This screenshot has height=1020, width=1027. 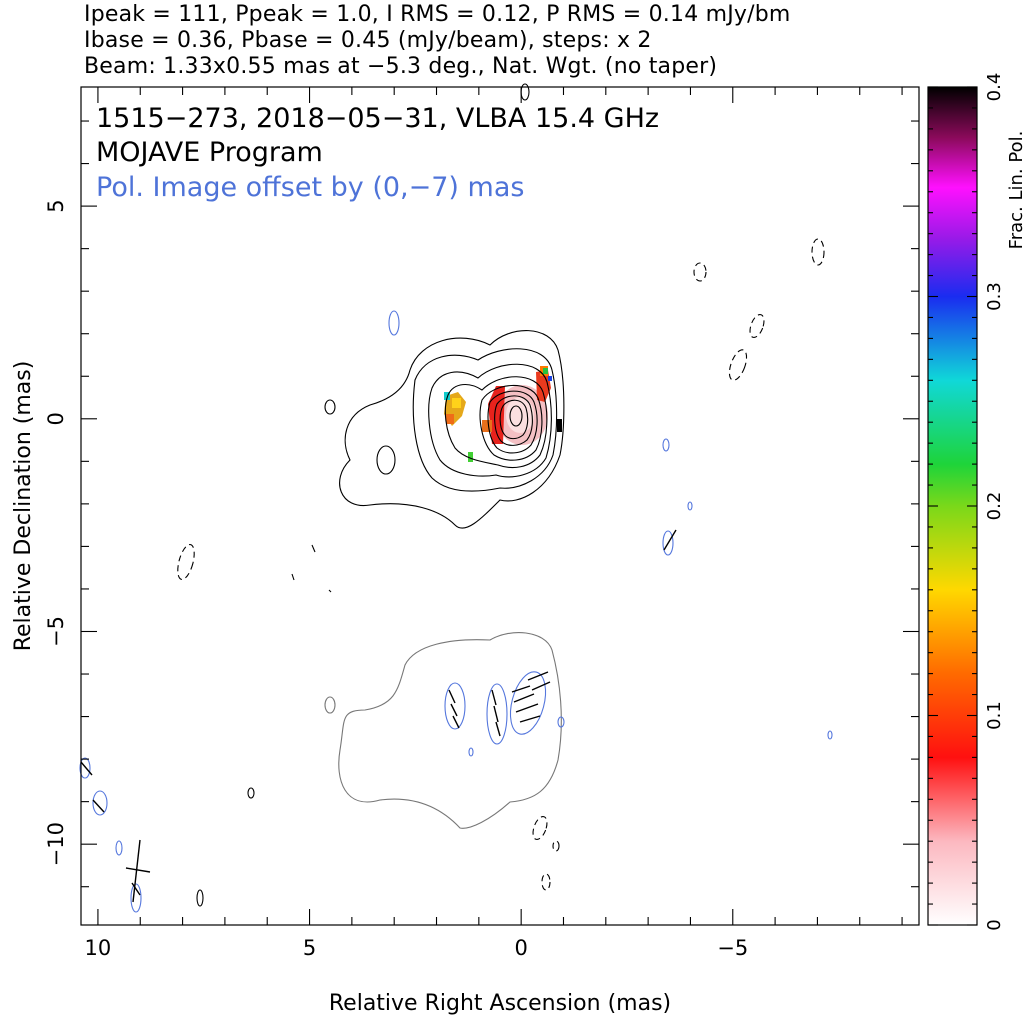 I want to click on fpol-patch-east-knot-yellow, so click(x=456, y=403).